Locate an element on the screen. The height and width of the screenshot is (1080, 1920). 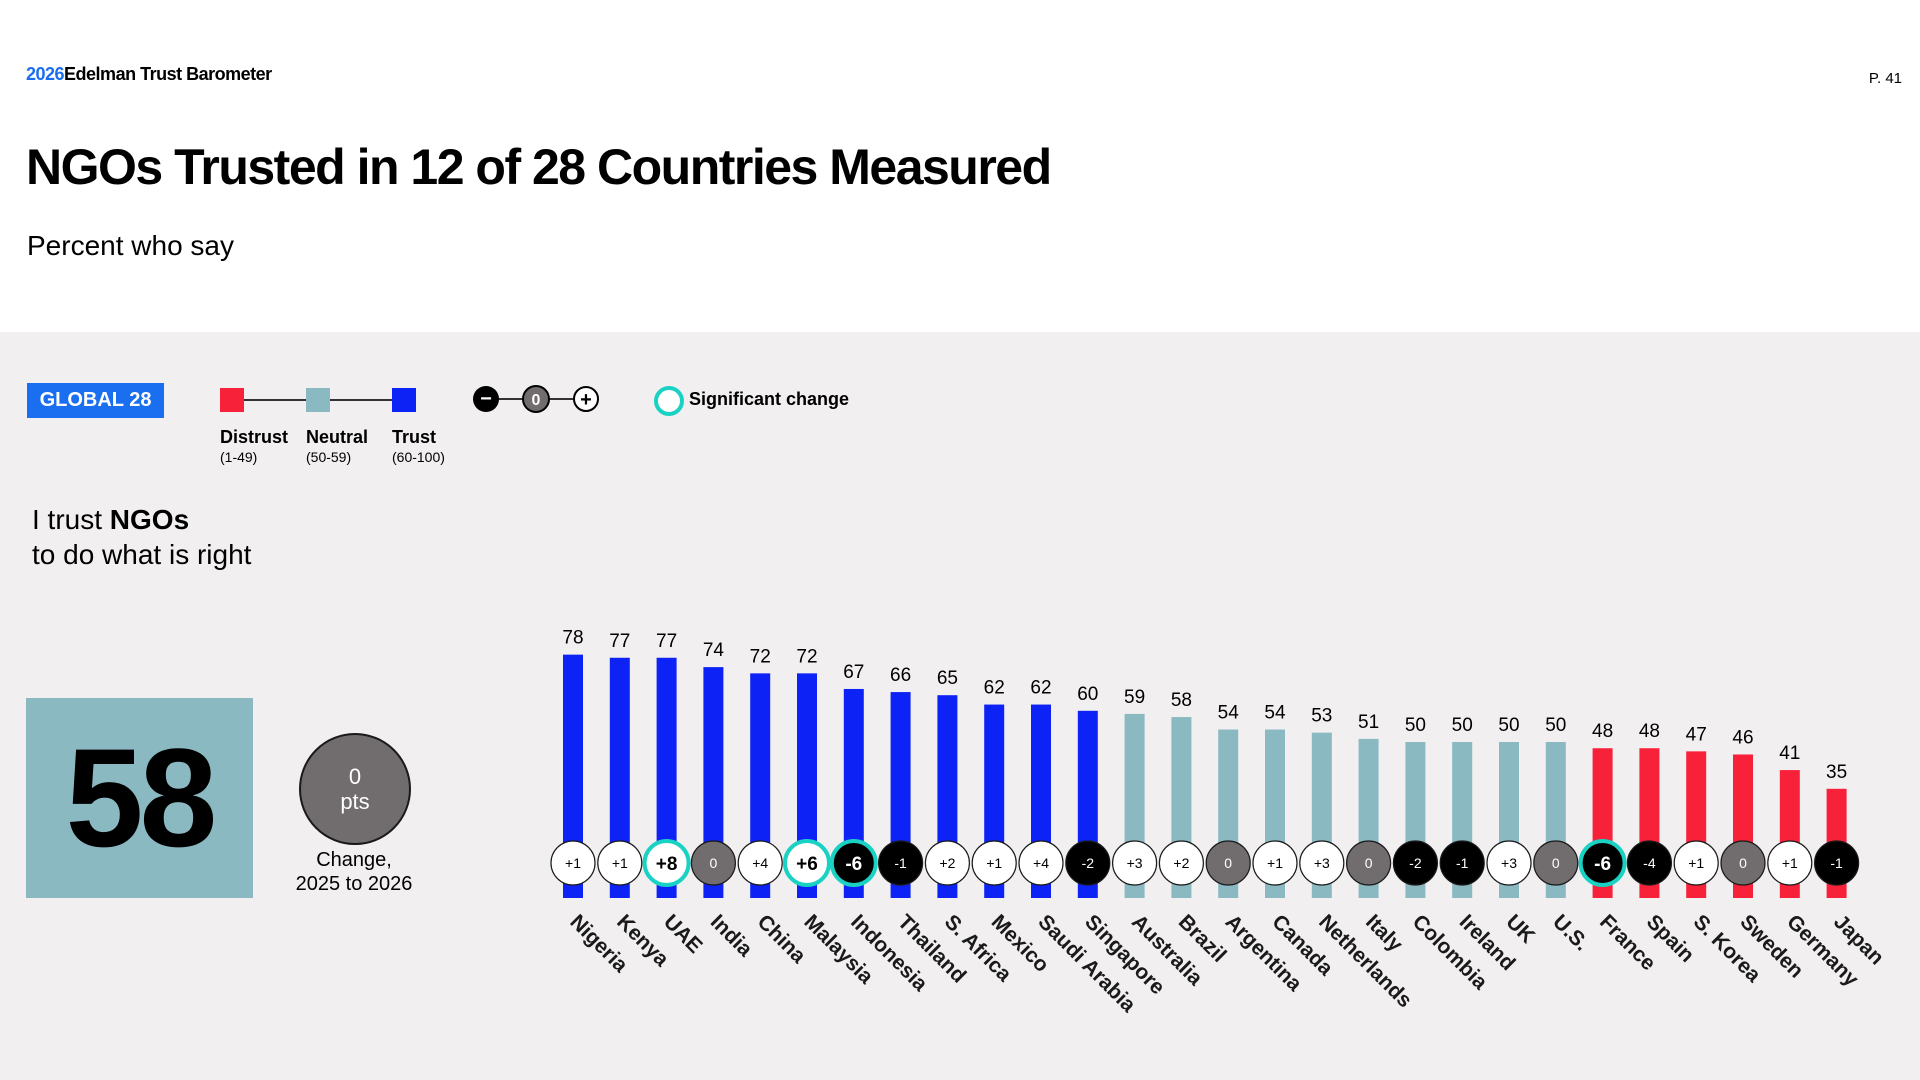
legend-swatch-distrust is located at coordinates (232, 400).